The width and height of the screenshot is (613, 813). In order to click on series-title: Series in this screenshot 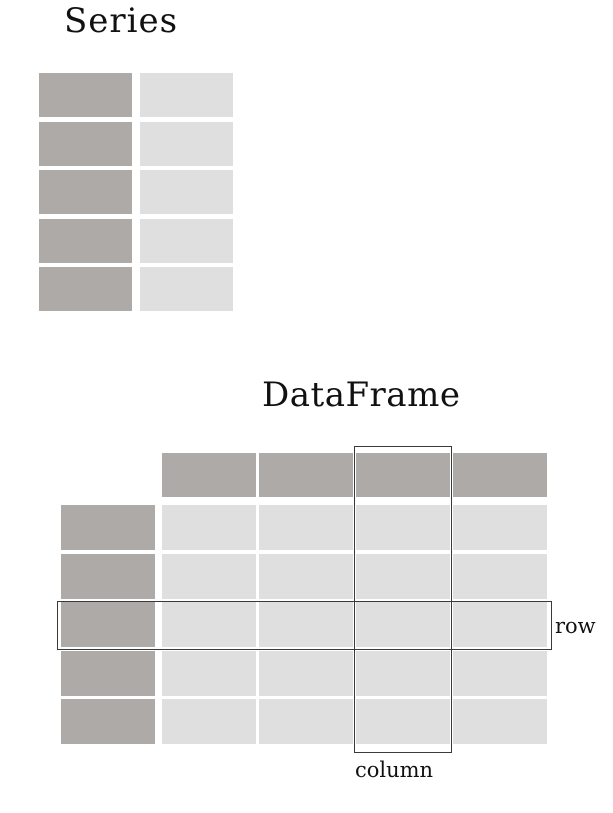, I will do `click(121, 21)`.